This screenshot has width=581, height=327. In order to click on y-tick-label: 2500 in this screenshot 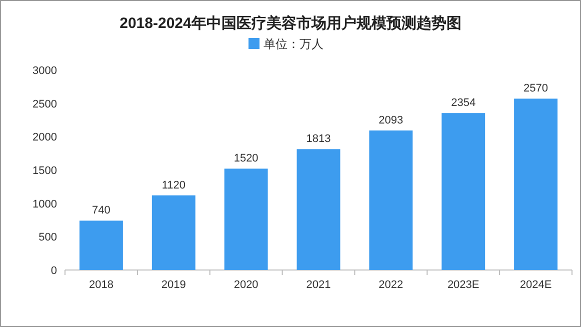, I will do `click(44, 104)`.